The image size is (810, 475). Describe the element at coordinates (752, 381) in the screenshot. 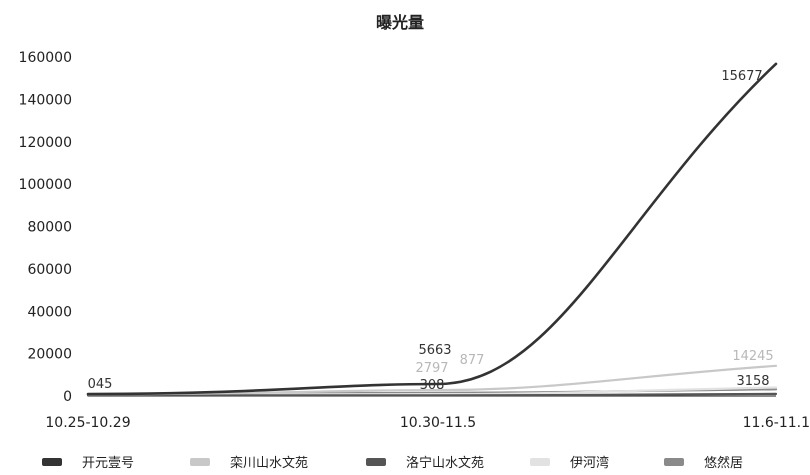

I see `data-label: 3158` at that location.